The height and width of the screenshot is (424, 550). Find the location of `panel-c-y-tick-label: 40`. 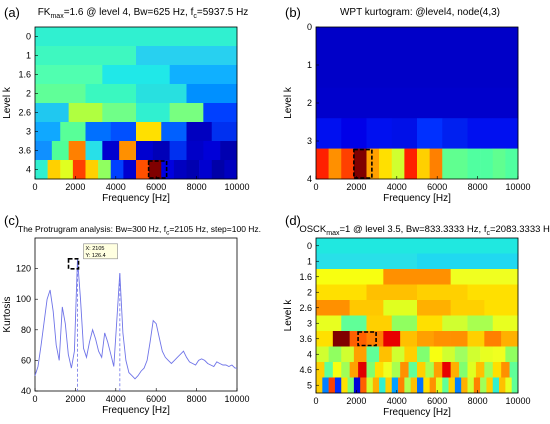

panel-c-y-tick-label: 40 is located at coordinates (26, 391).